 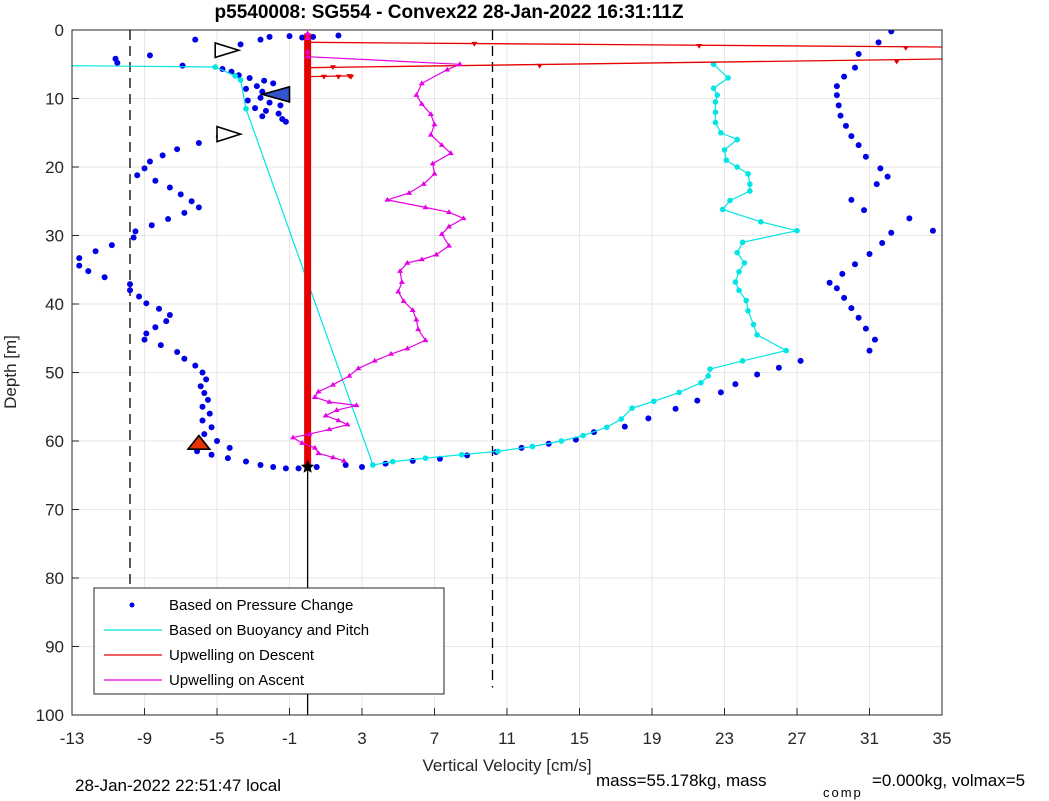 I want to click on mass-text: mass=55.178kg, mass, so click(x=681, y=780).